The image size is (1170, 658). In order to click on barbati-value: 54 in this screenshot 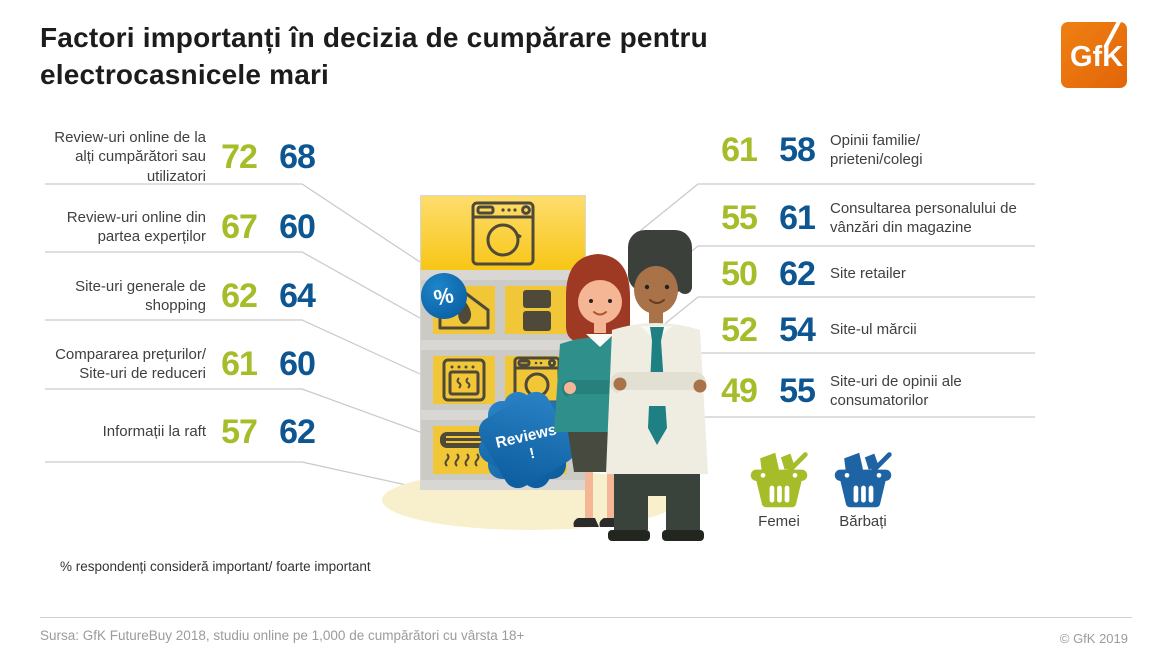, I will do `click(797, 329)`.